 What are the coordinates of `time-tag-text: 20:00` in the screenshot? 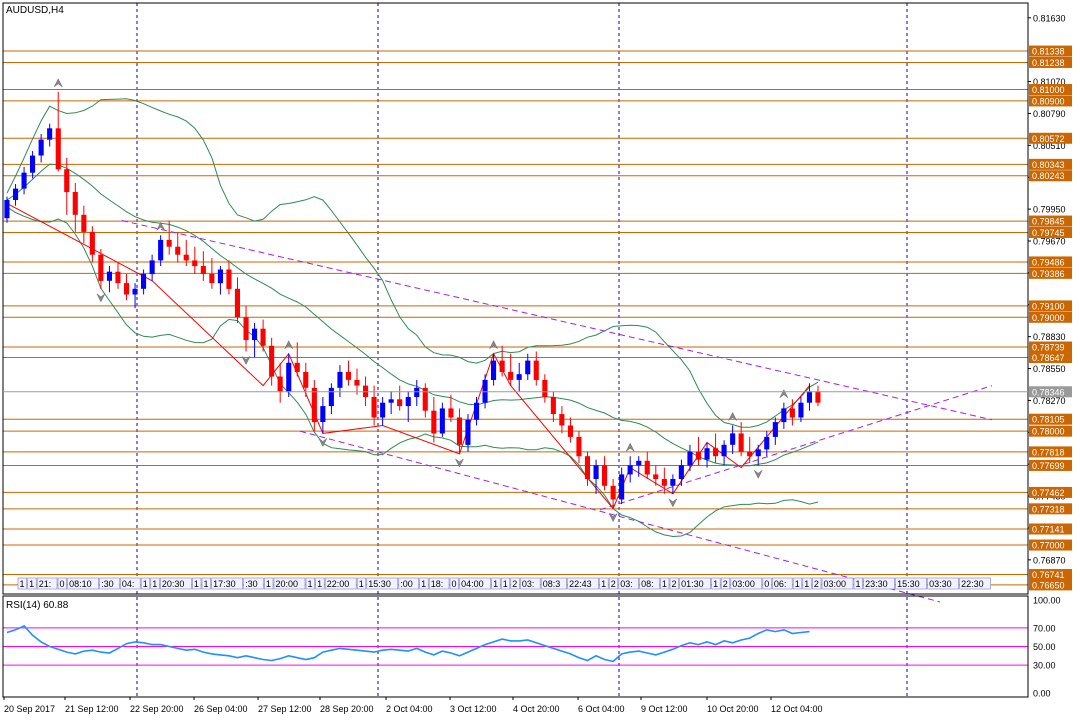 It's located at (287, 584).